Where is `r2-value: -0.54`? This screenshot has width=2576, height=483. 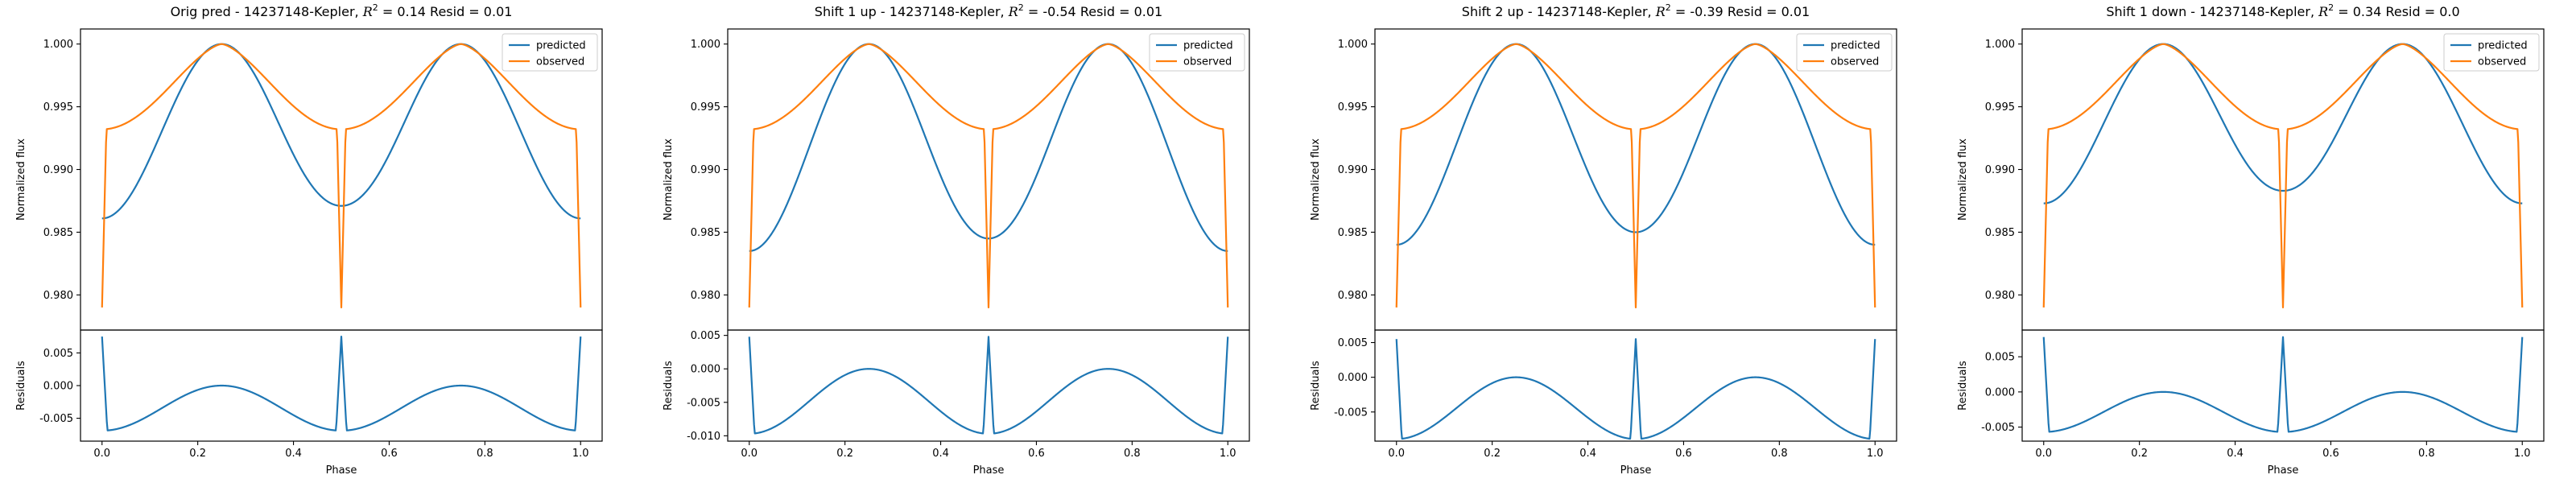 r2-value: -0.54 is located at coordinates (1058, 11).